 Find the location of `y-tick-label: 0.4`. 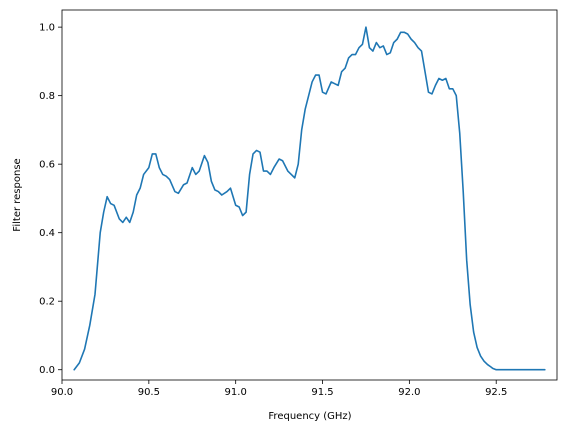

y-tick-label: 0.4 is located at coordinates (47, 233).